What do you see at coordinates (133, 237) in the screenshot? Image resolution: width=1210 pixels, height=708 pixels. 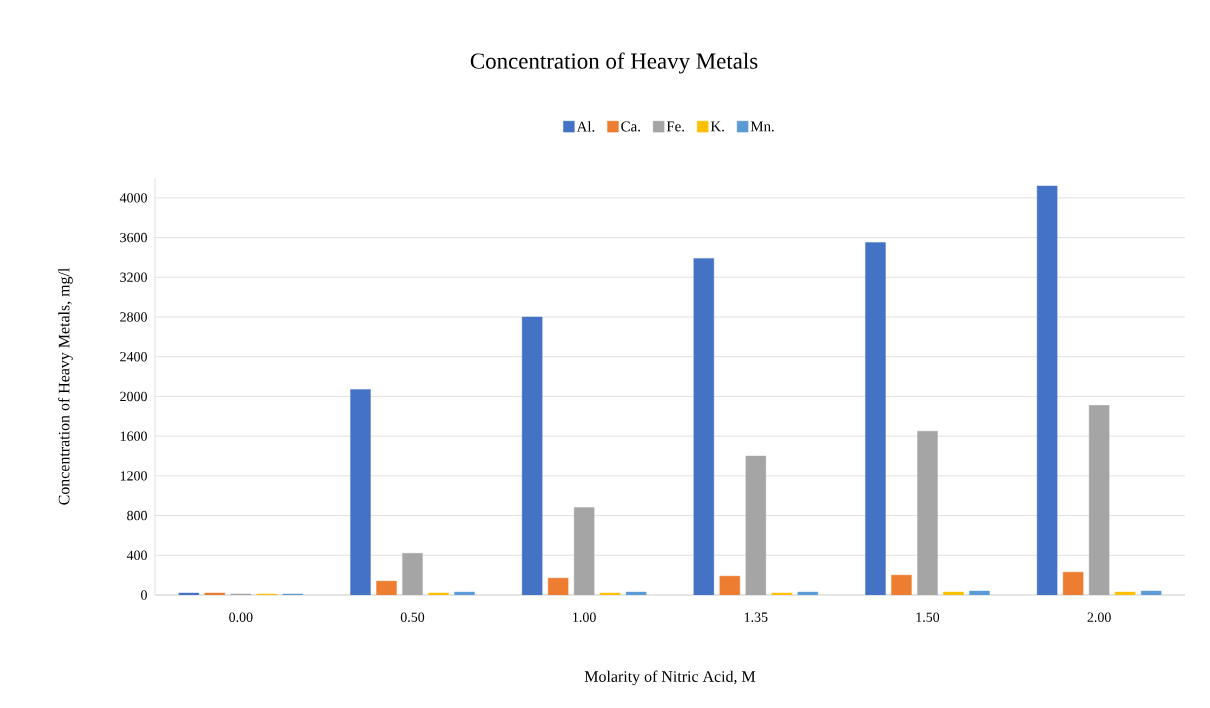 I see `y-tick-label: 3600` at bounding box center [133, 237].